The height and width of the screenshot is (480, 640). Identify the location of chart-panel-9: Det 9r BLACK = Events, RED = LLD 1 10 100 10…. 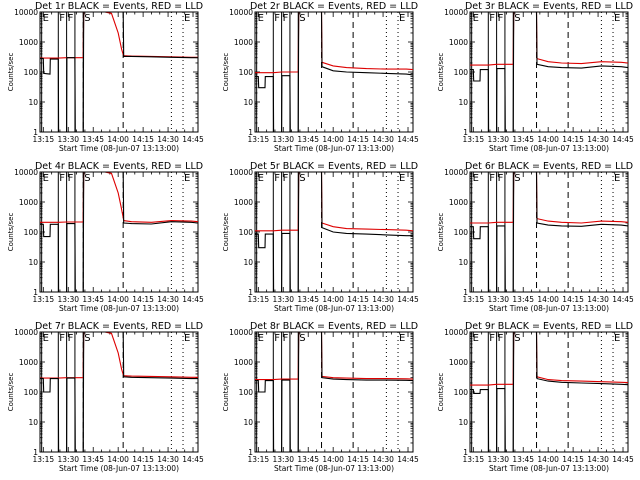
(535, 397).